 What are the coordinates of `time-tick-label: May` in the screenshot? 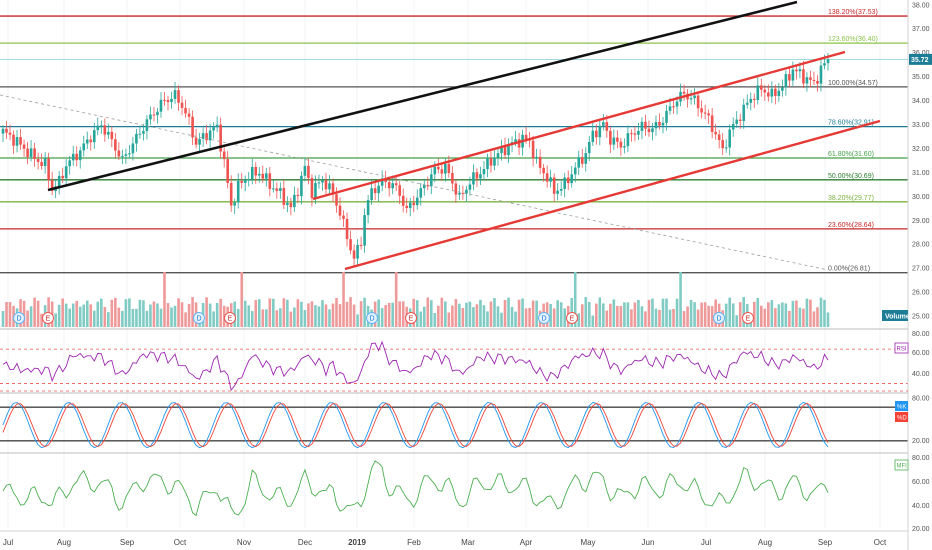 It's located at (587, 542).